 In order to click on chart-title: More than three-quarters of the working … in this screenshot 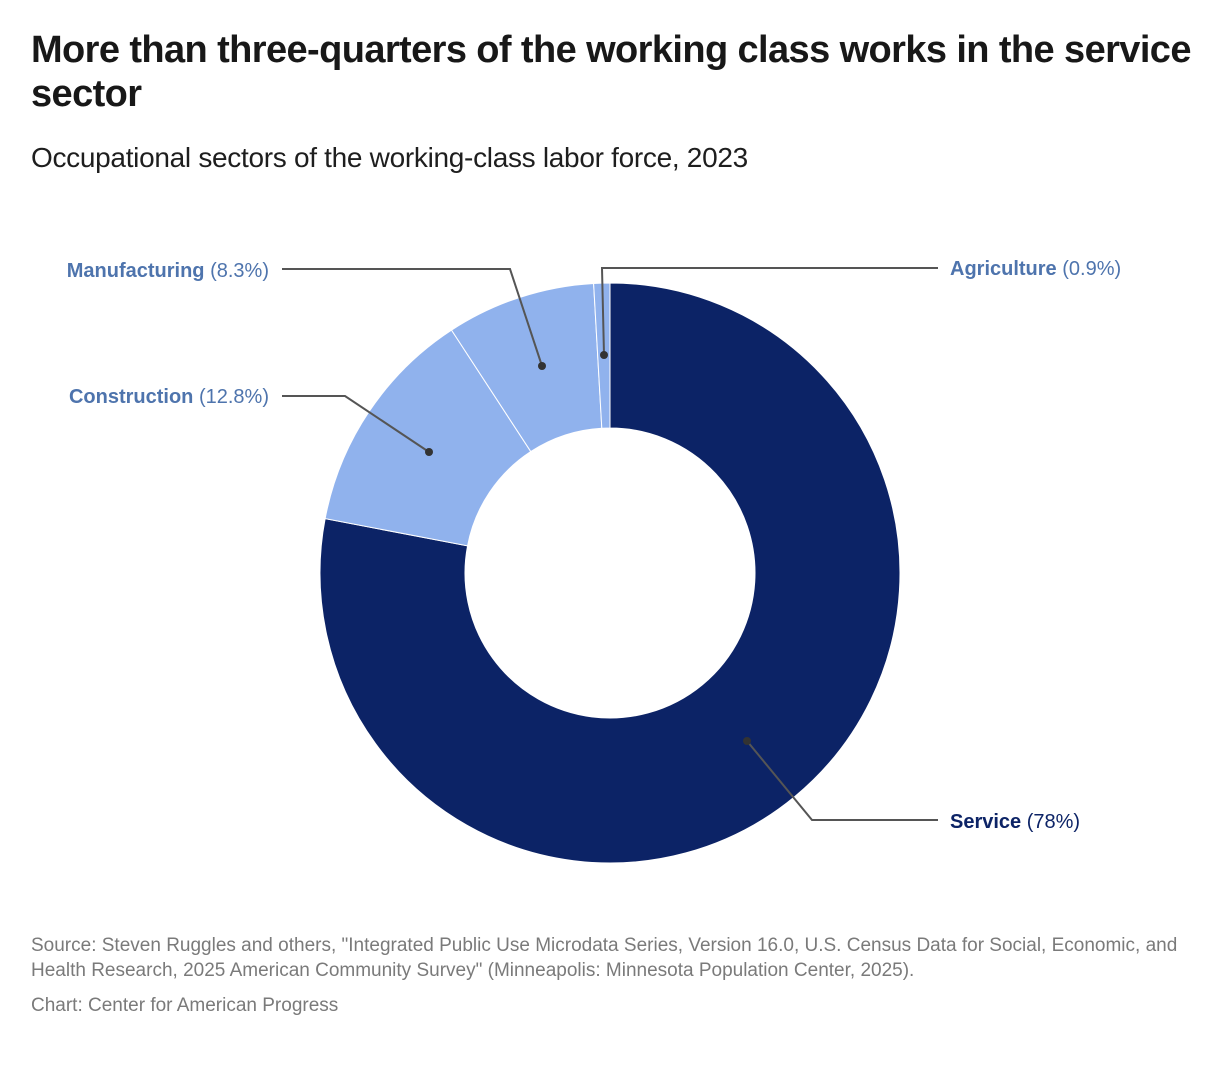, I will do `click(611, 72)`.